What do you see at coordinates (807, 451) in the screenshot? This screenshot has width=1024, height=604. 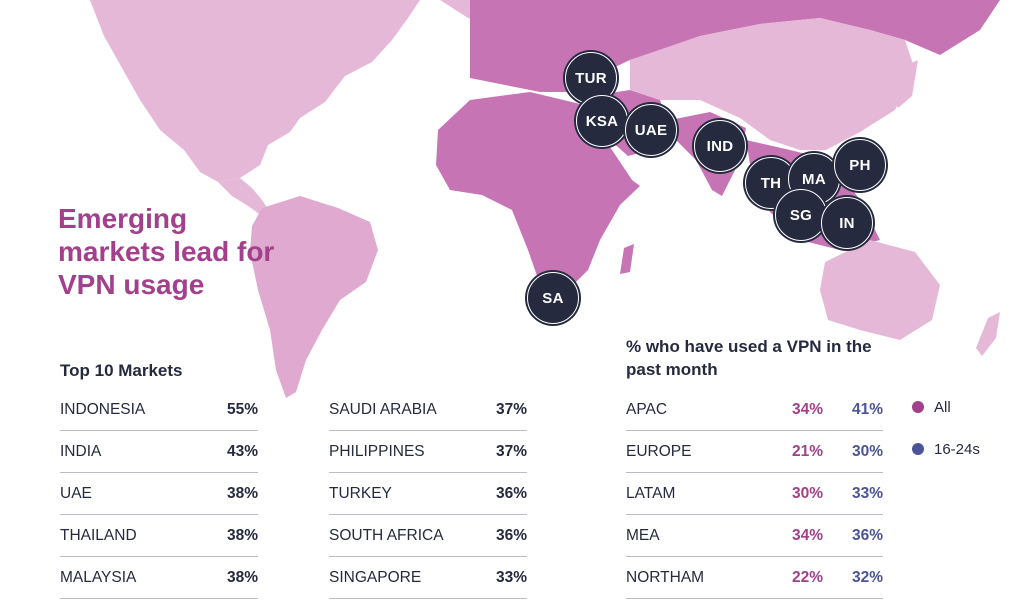 I see `region-value-all: 21%` at bounding box center [807, 451].